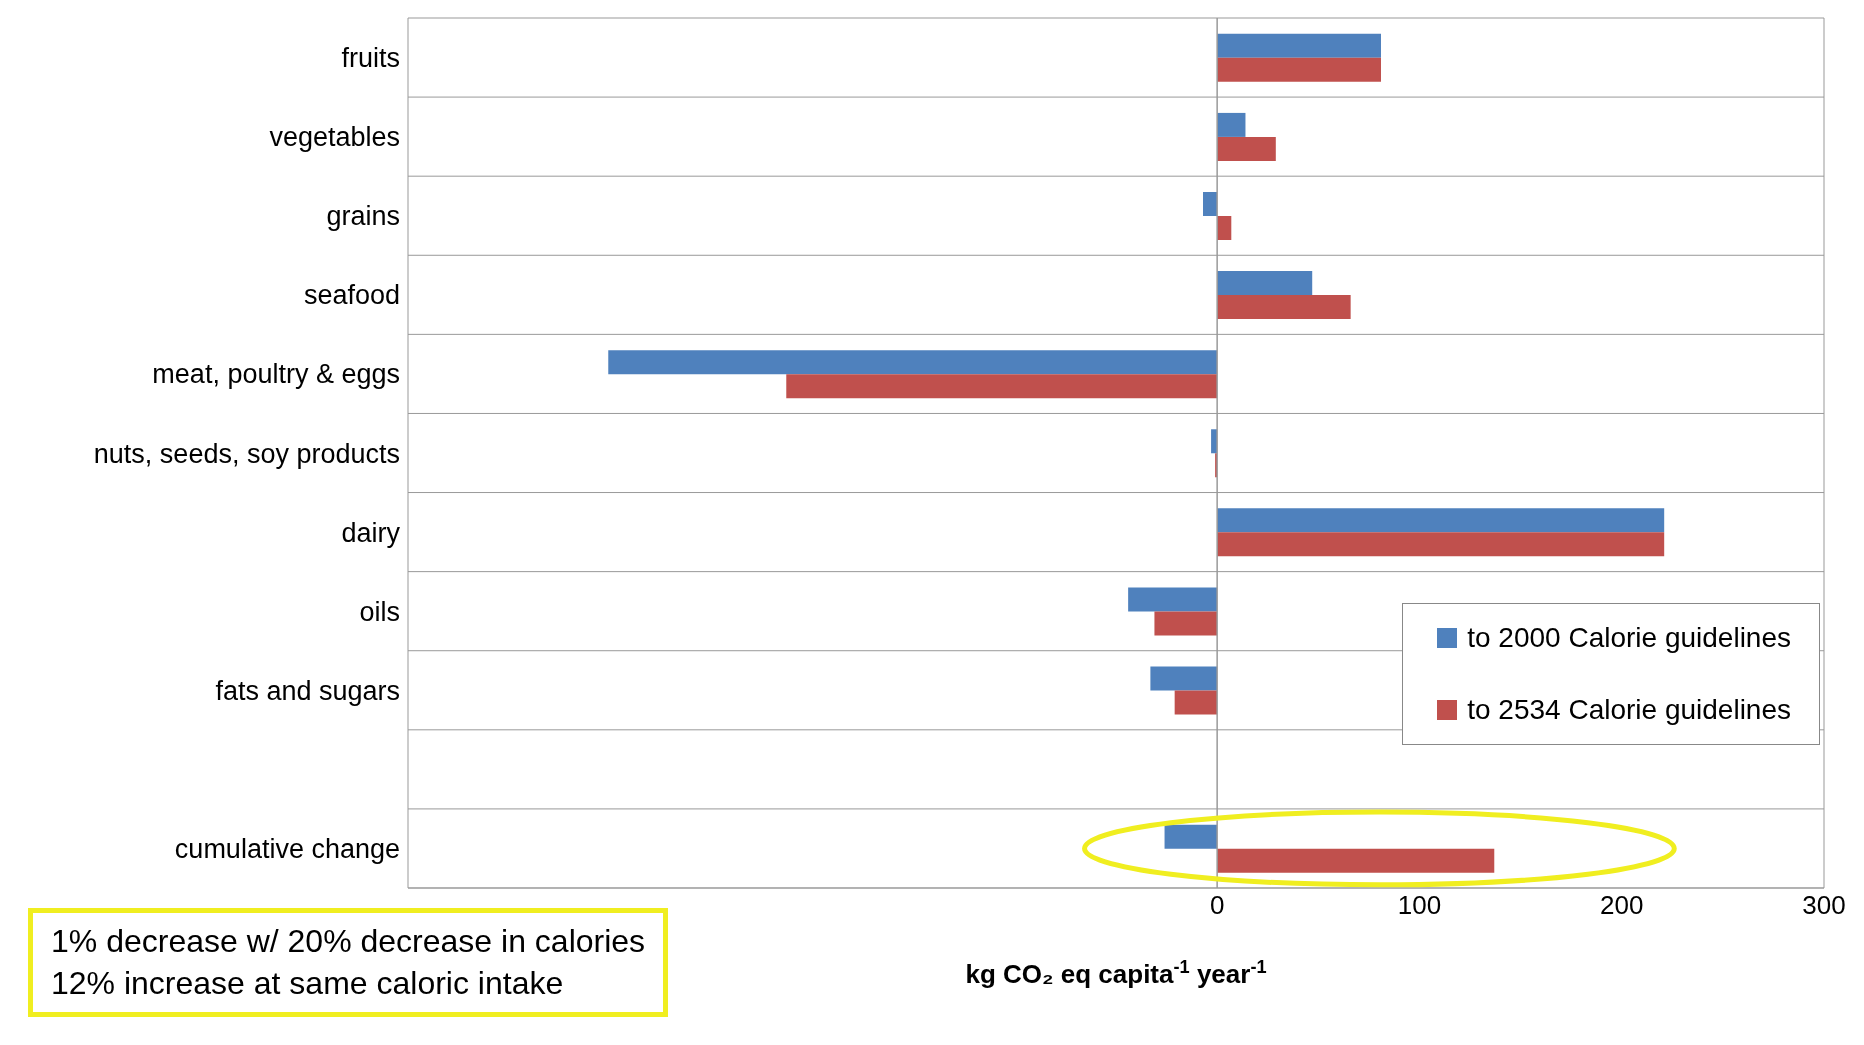  Describe the element at coordinates (307, 690) in the screenshot. I see `y-tick-label: fats and sugars` at that location.